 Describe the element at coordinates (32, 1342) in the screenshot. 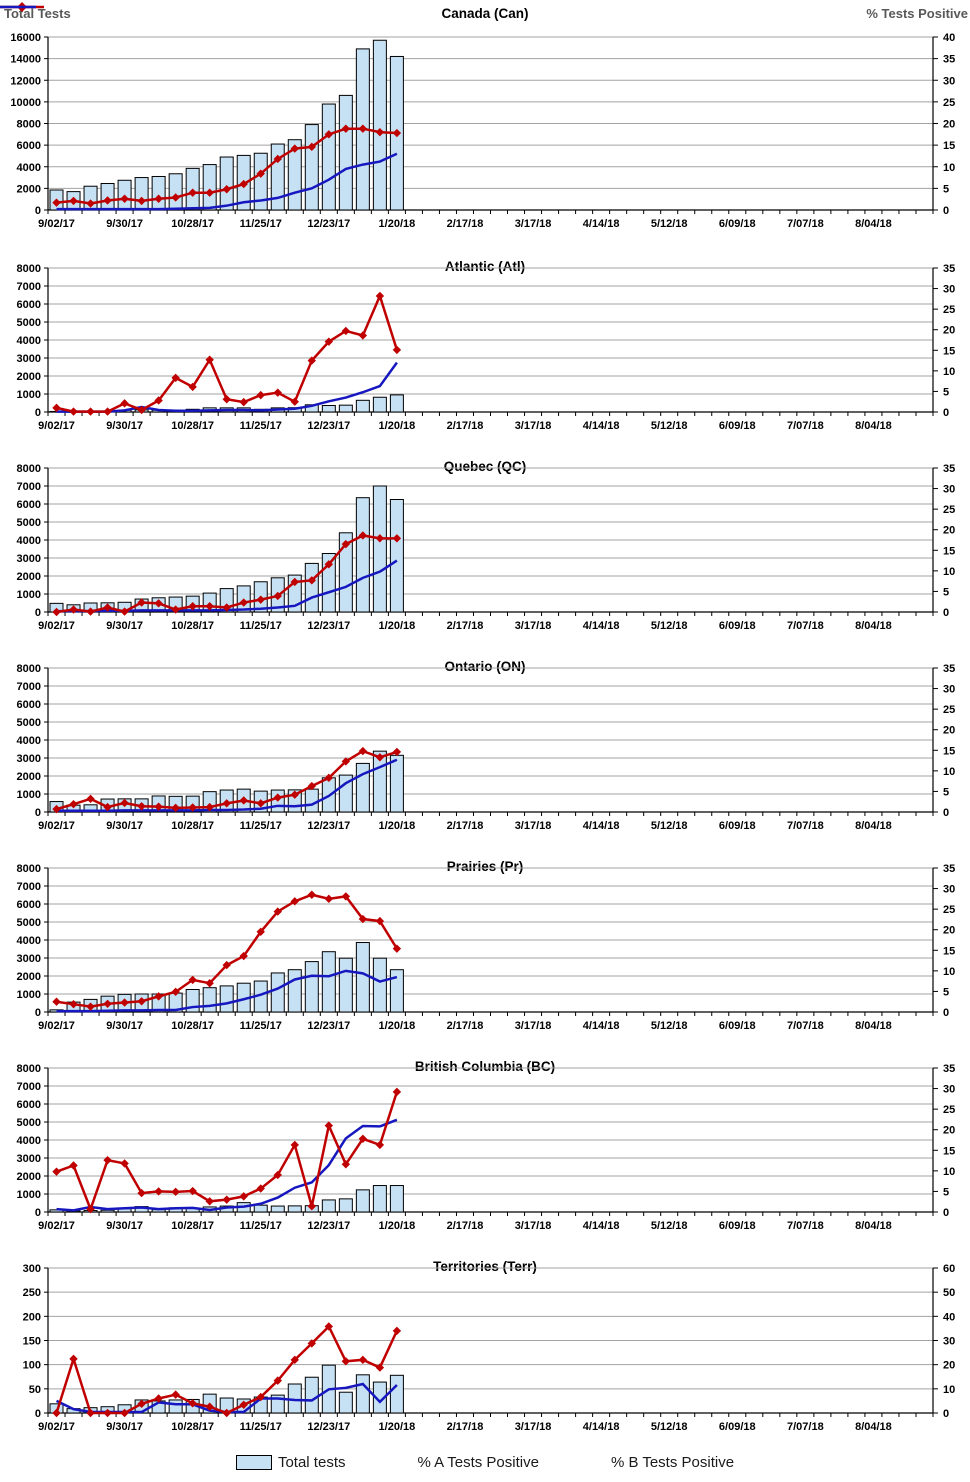

I see `left-tick-label: 150` at that location.